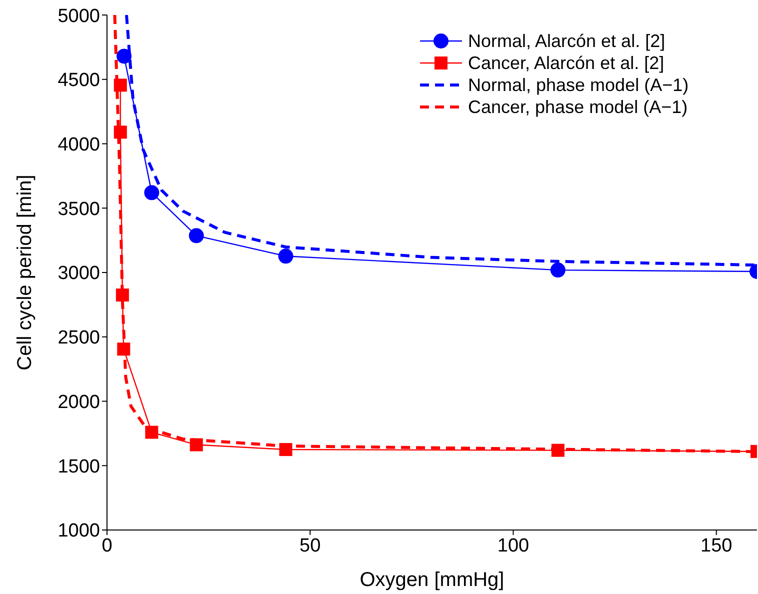 The height and width of the screenshot is (594, 758). I want to click on y-tick-label: 1500, so click(79, 467).